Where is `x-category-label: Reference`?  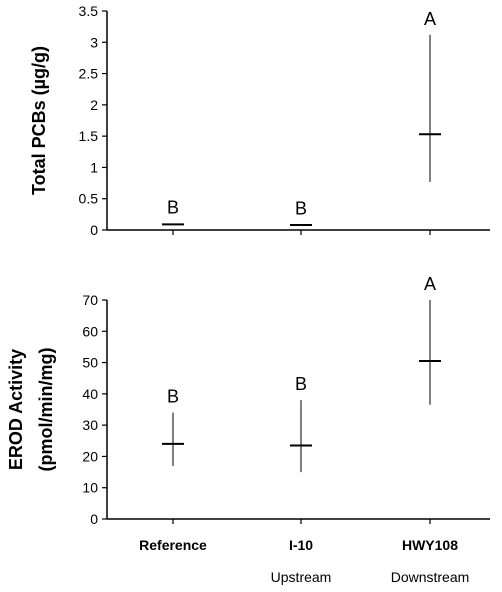 x-category-label: Reference is located at coordinates (173, 545).